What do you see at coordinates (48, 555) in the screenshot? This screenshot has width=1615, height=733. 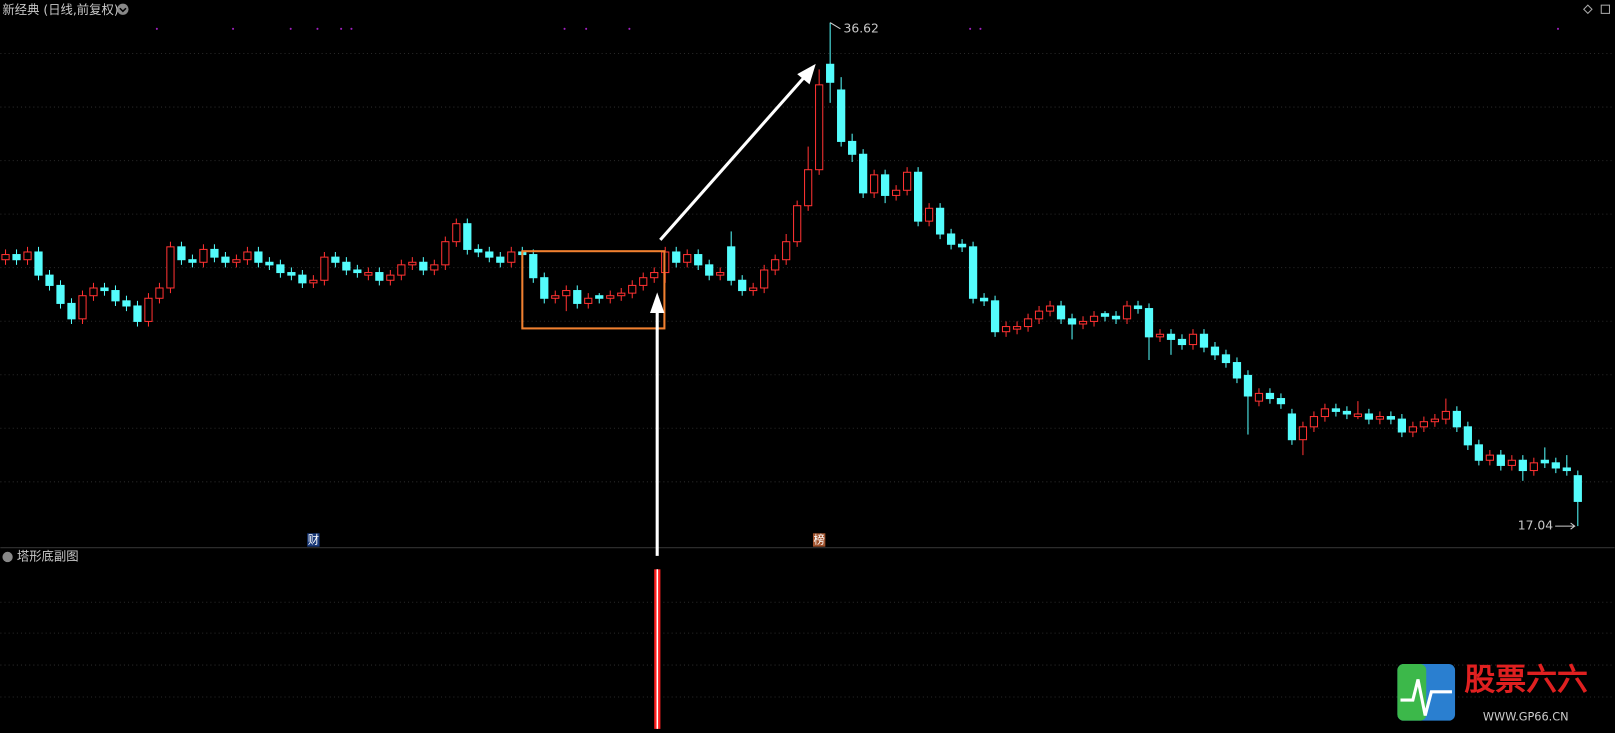 I see `subchart-title: 塔形底副图` at bounding box center [48, 555].